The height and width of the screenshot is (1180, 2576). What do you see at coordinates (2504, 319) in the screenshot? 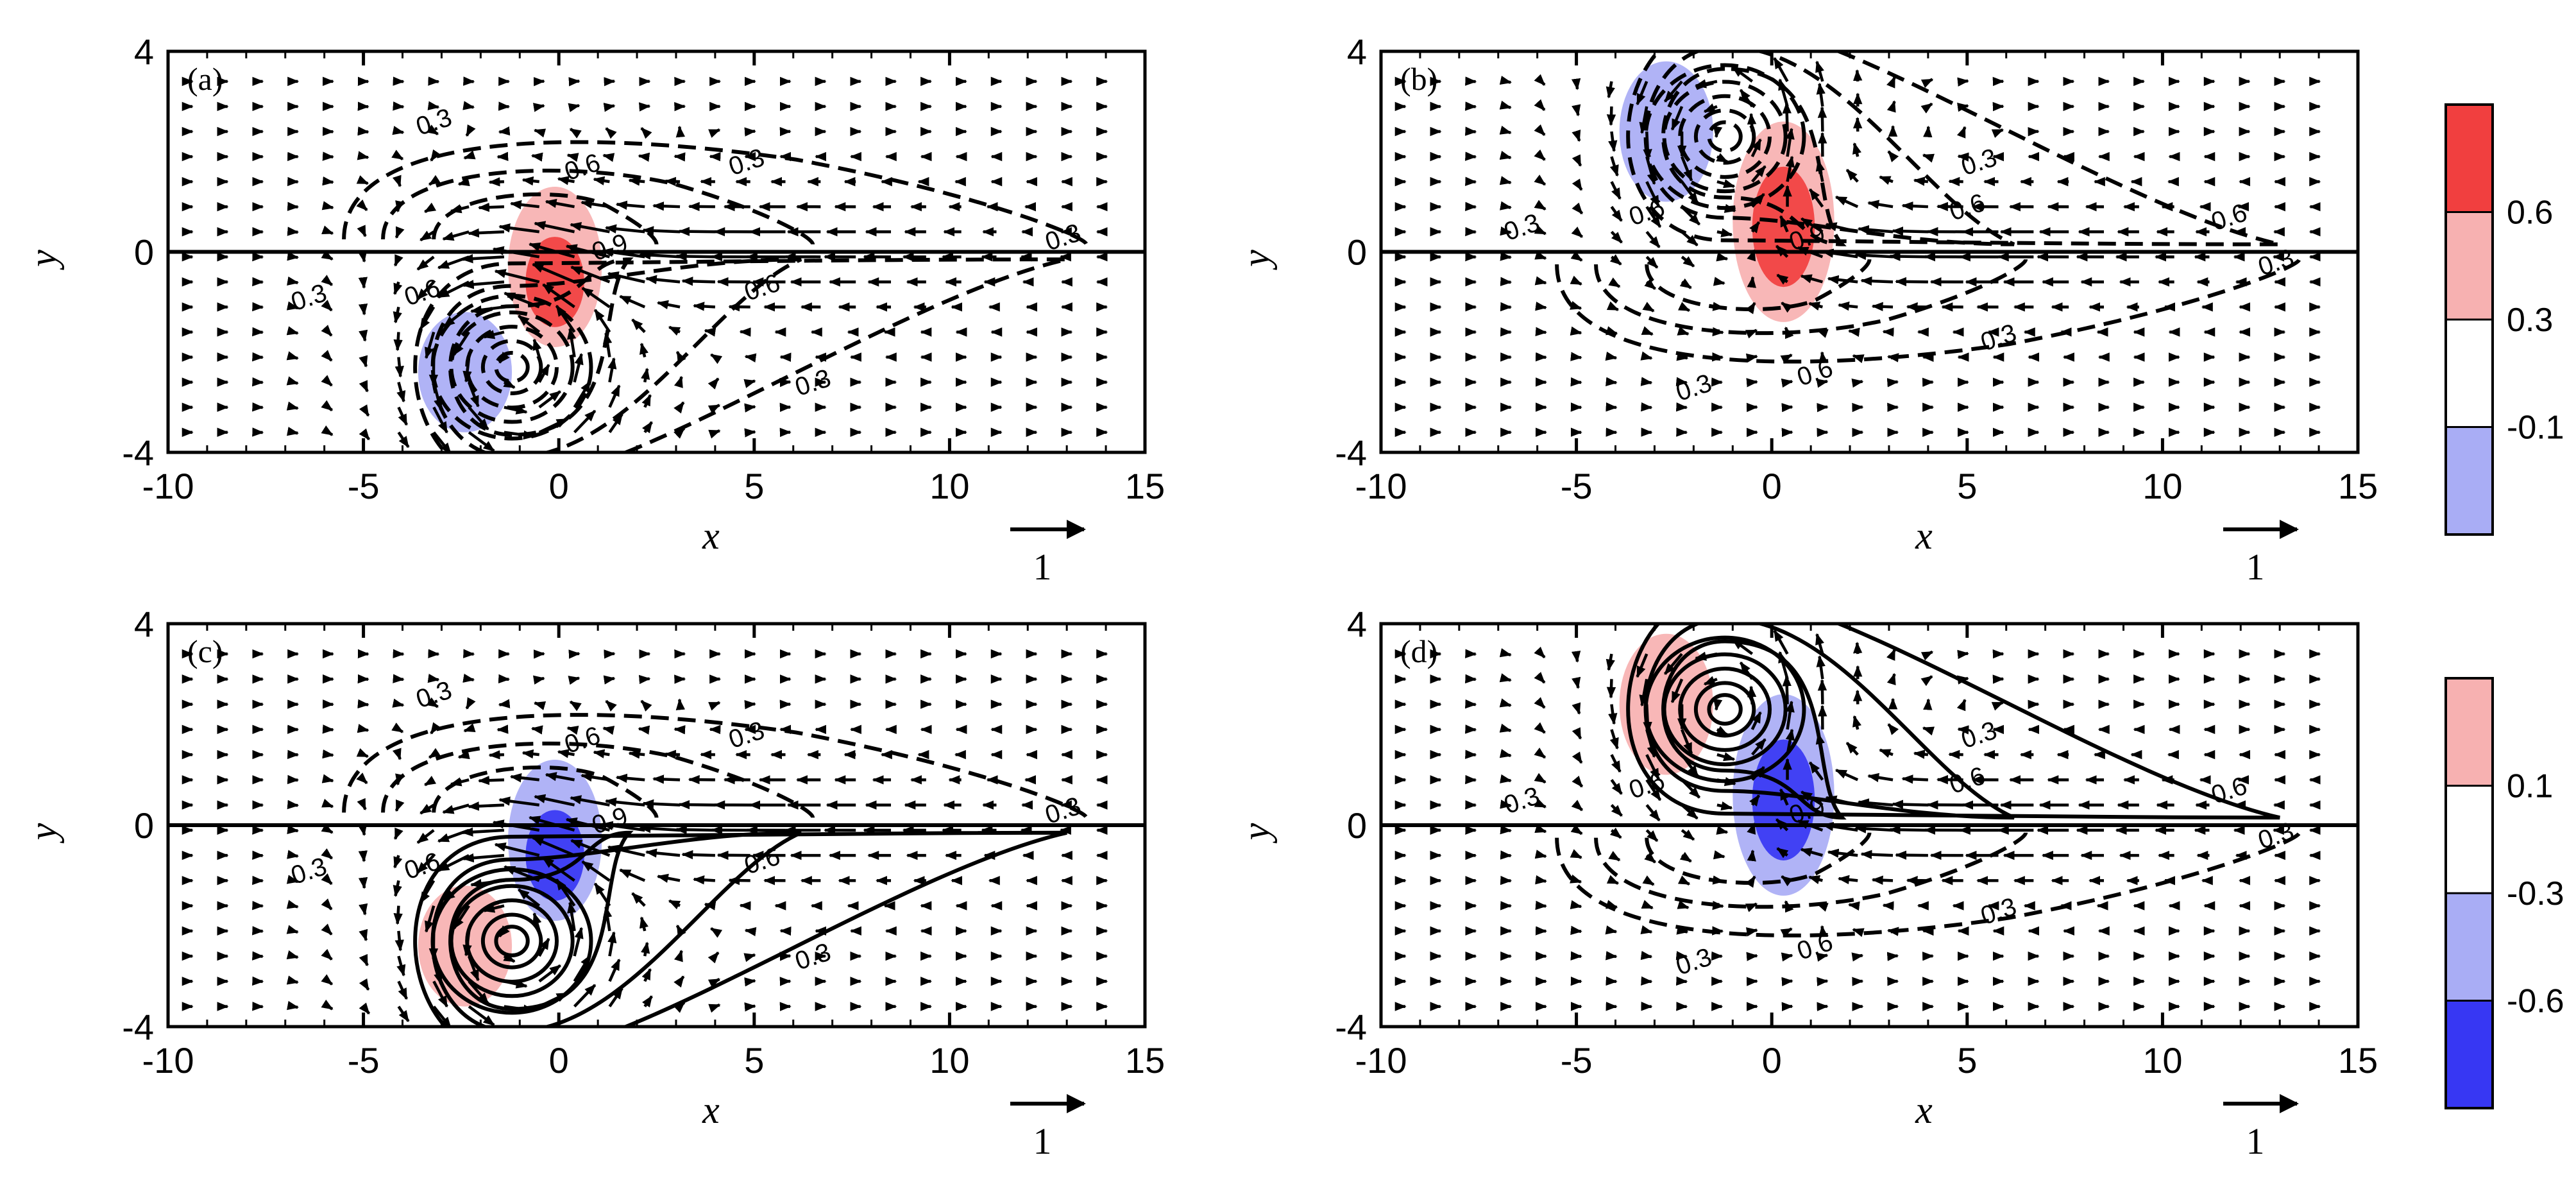
I see `colorbar-1: -0.1 0.3 0.6` at bounding box center [2504, 319].